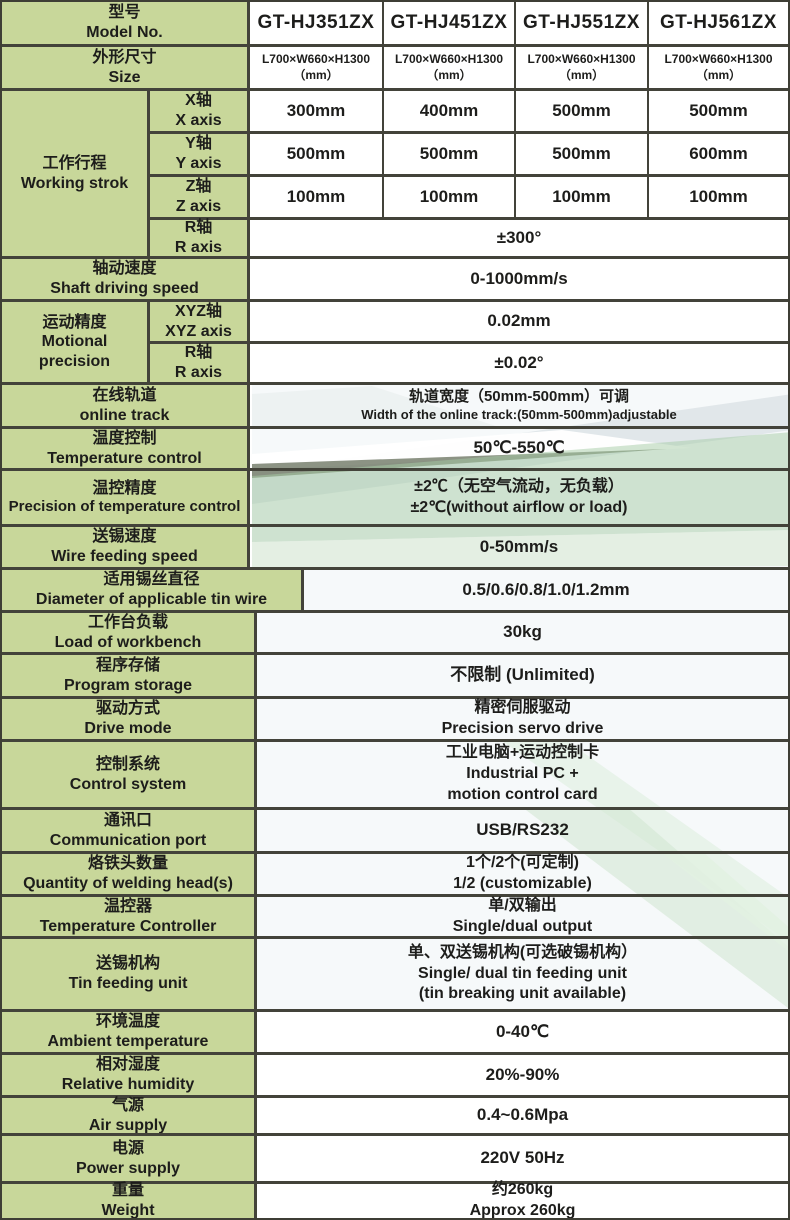  What do you see at coordinates (128, 1084) in the screenshot?
I see `relative-humidity-label-en: Relative humidity` at bounding box center [128, 1084].